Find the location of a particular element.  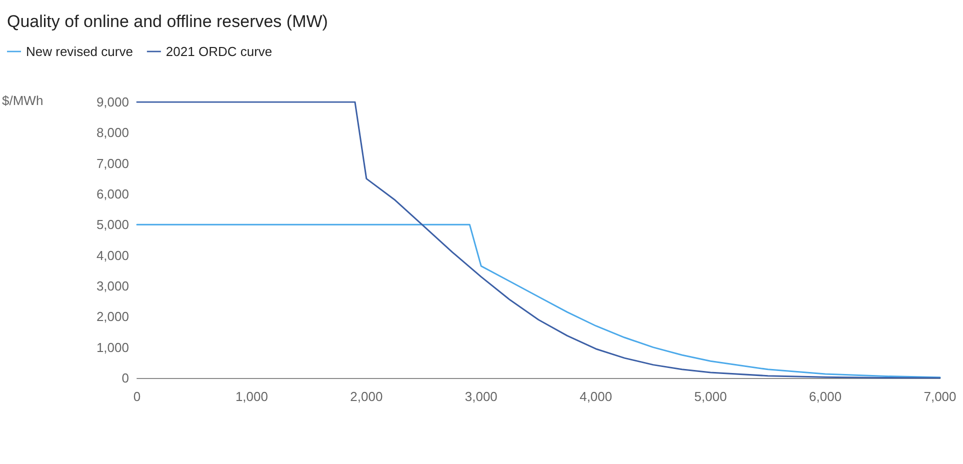

x-tick-label: 0 is located at coordinates (137, 396).